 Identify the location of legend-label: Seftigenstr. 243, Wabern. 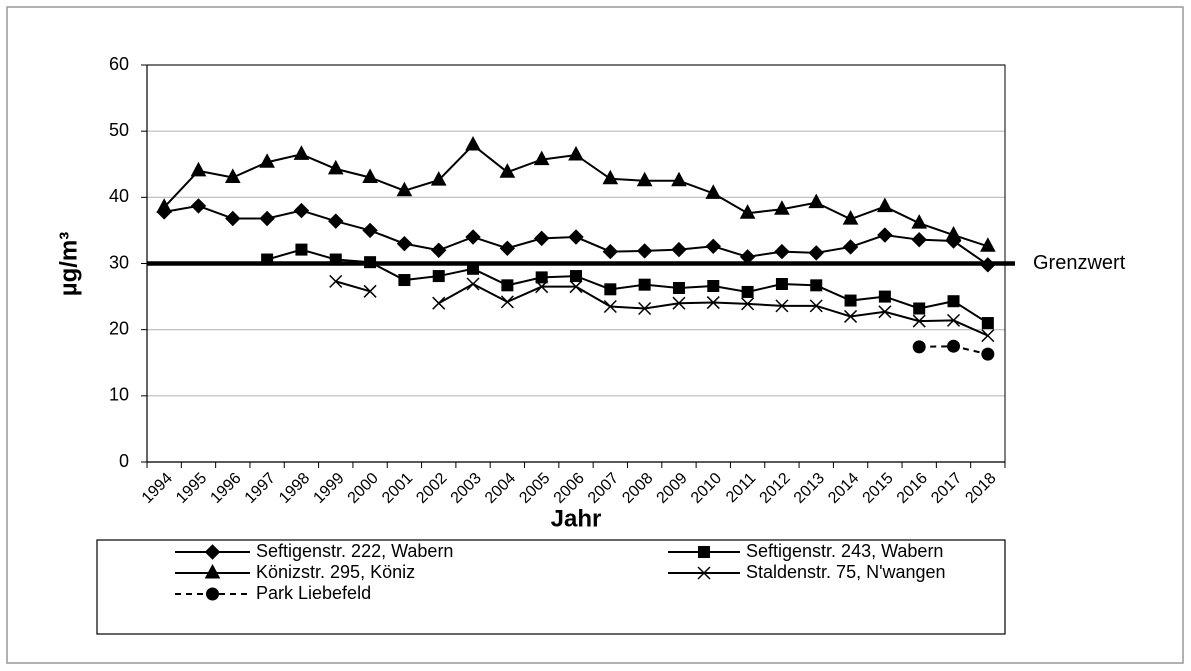
(844, 551).